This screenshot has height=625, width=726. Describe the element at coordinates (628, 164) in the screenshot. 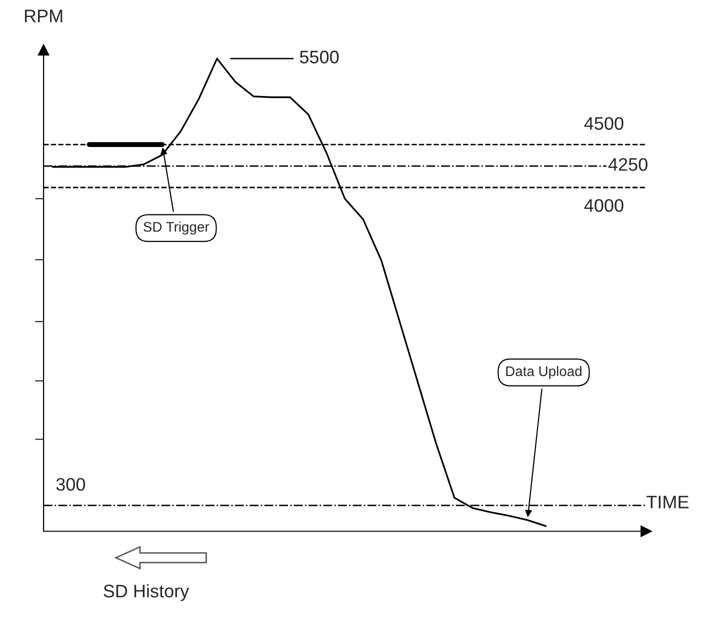

I see `ref-line-label: 4250` at that location.